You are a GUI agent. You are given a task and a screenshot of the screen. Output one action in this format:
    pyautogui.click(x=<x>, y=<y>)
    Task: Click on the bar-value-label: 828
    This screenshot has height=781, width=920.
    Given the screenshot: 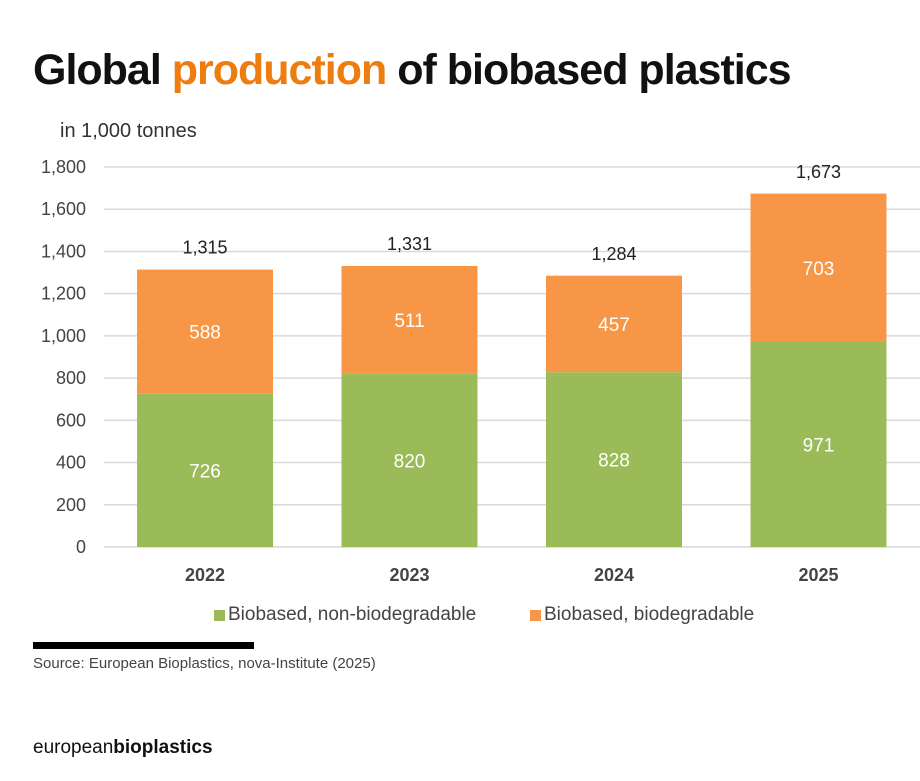 What is the action you would take?
    pyautogui.click(x=614, y=461)
    